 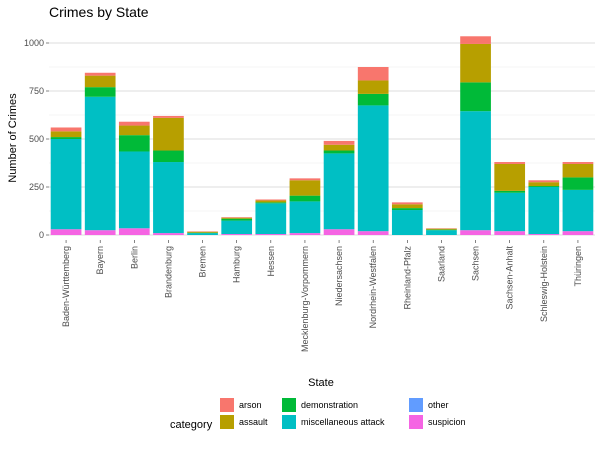 What do you see at coordinates (289, 422) in the screenshot?
I see `legend-swatch-miscellaneous-attack` at bounding box center [289, 422].